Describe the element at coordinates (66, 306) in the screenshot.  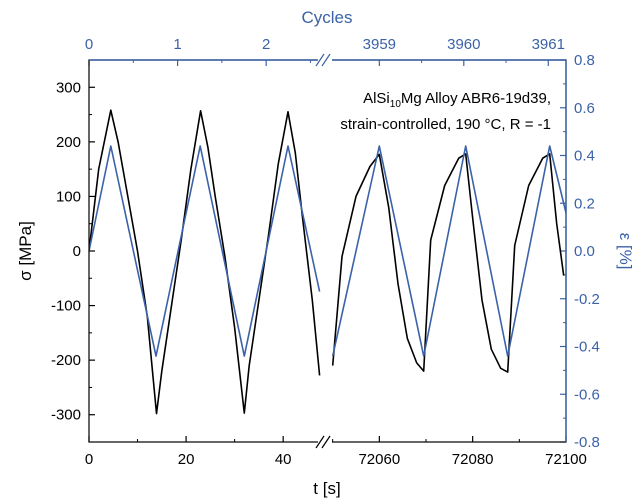
I see `y-left-tick-label: -100` at that location.